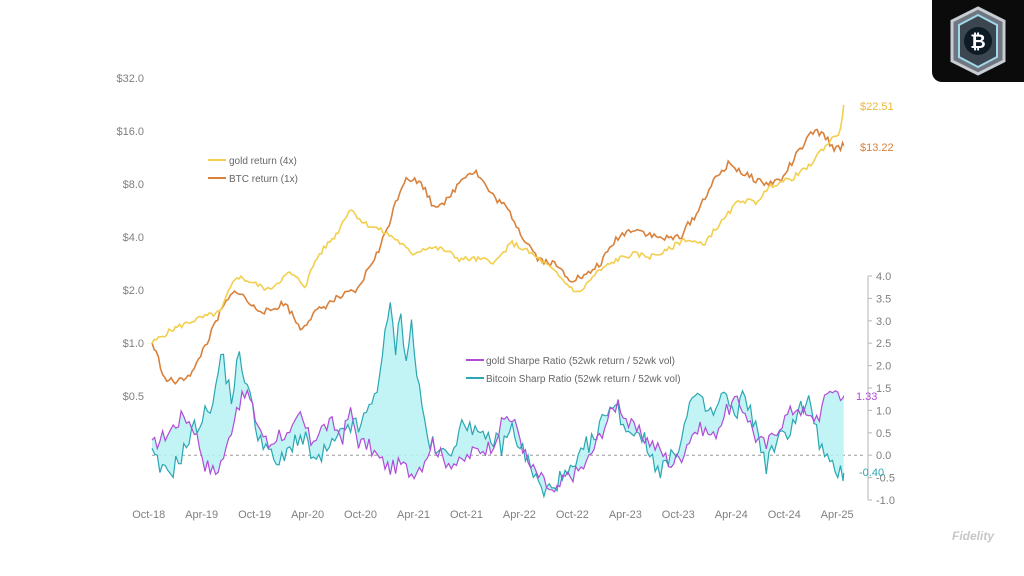 This screenshot has height=576, width=1024. Describe the element at coordinates (731, 515) in the screenshot. I see `x-tick-label: Apr-24` at that location.